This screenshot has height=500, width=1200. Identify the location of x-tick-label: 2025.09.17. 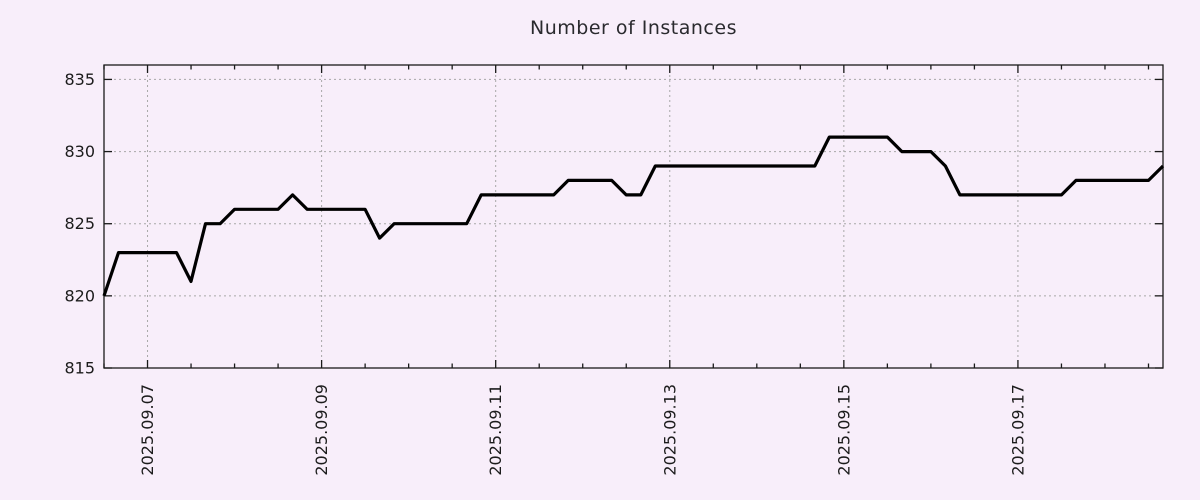
(1017, 430).